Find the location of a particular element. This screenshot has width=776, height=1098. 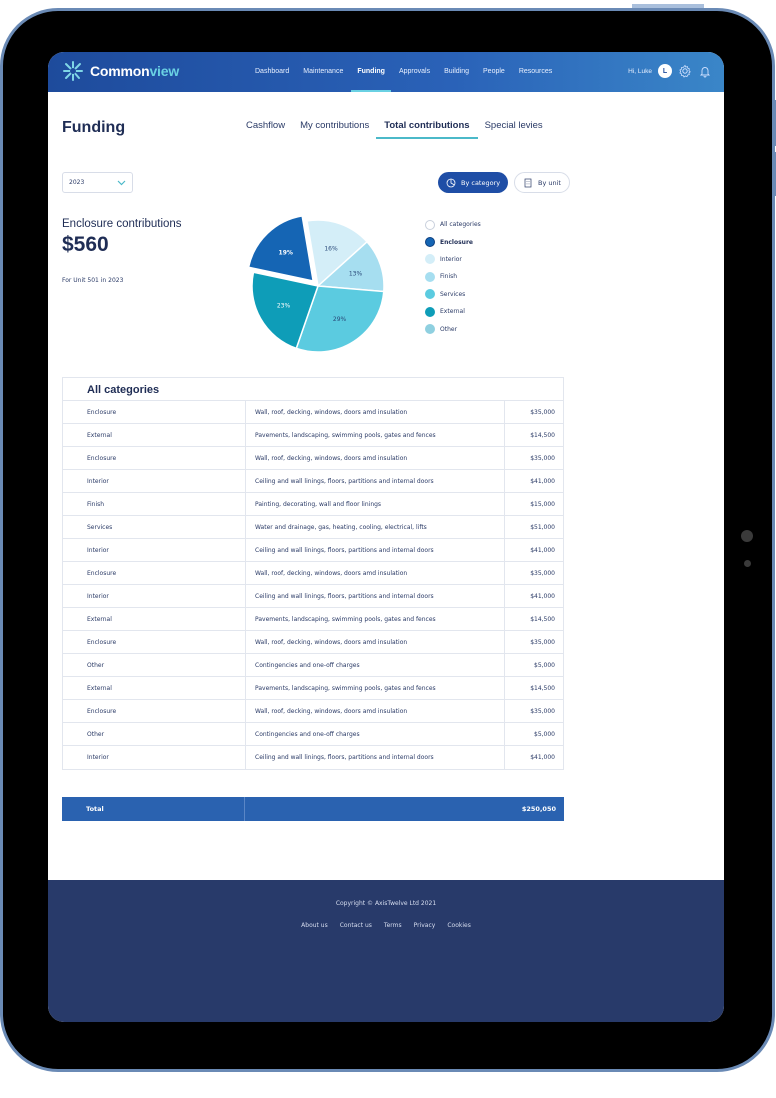

legend-item-services: Services is located at coordinates (453, 294).